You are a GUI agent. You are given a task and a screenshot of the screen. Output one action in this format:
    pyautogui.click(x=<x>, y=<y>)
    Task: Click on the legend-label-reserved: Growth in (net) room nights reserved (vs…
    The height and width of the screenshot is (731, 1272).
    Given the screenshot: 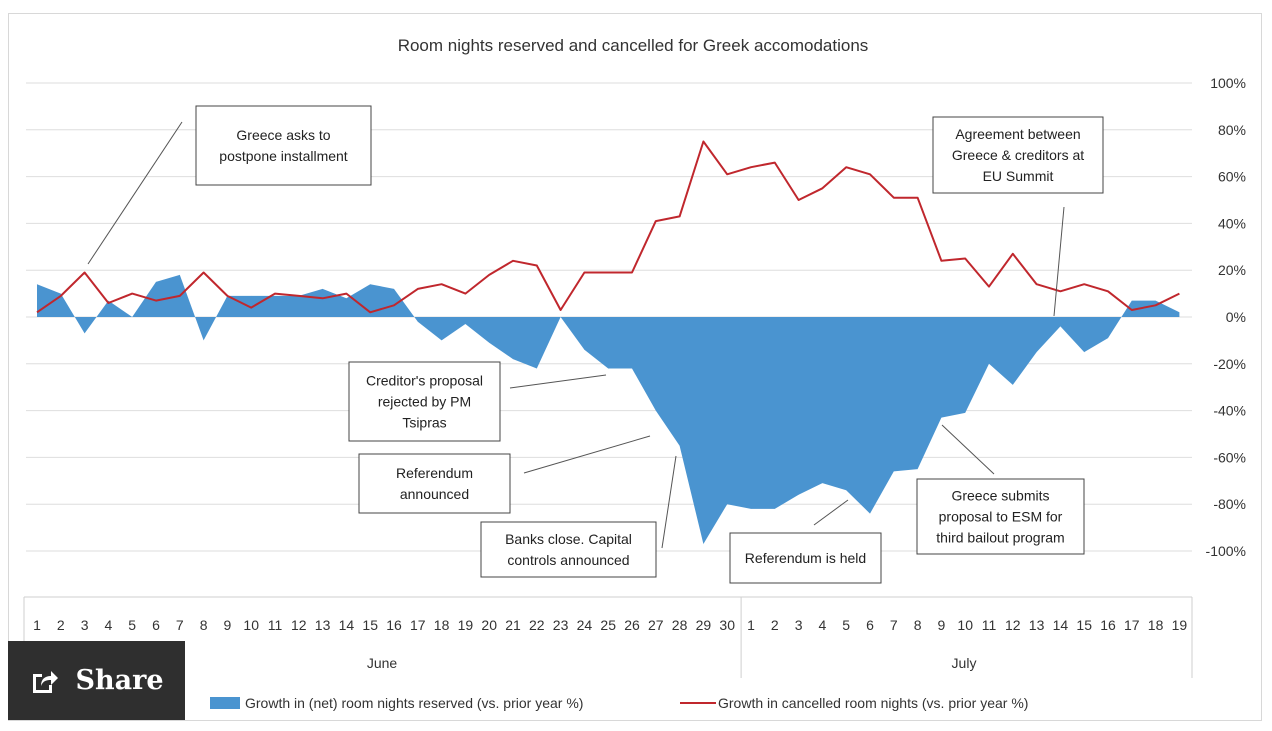 What is the action you would take?
    pyautogui.click(x=414, y=703)
    